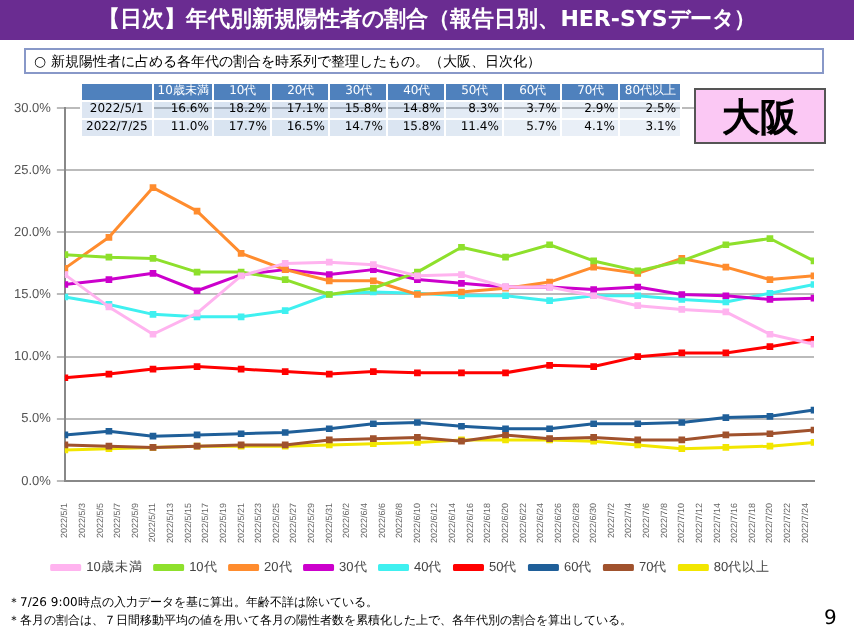 This screenshot has width=854, height=640. What do you see at coordinates (830, 619) in the screenshot?
I see `text: 9` at bounding box center [830, 619].